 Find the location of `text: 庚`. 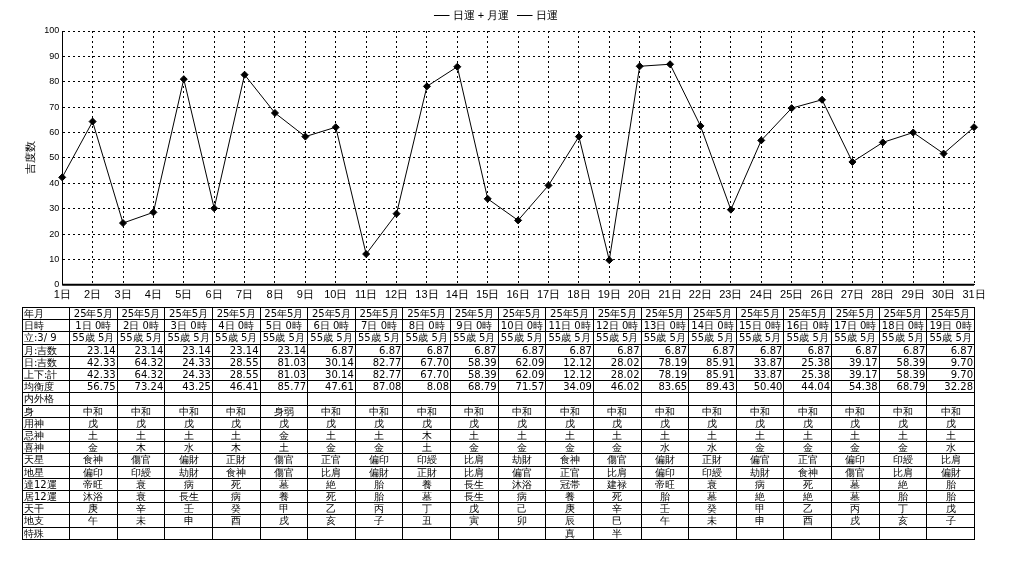

text: 庚 is located at coordinates (569, 509).